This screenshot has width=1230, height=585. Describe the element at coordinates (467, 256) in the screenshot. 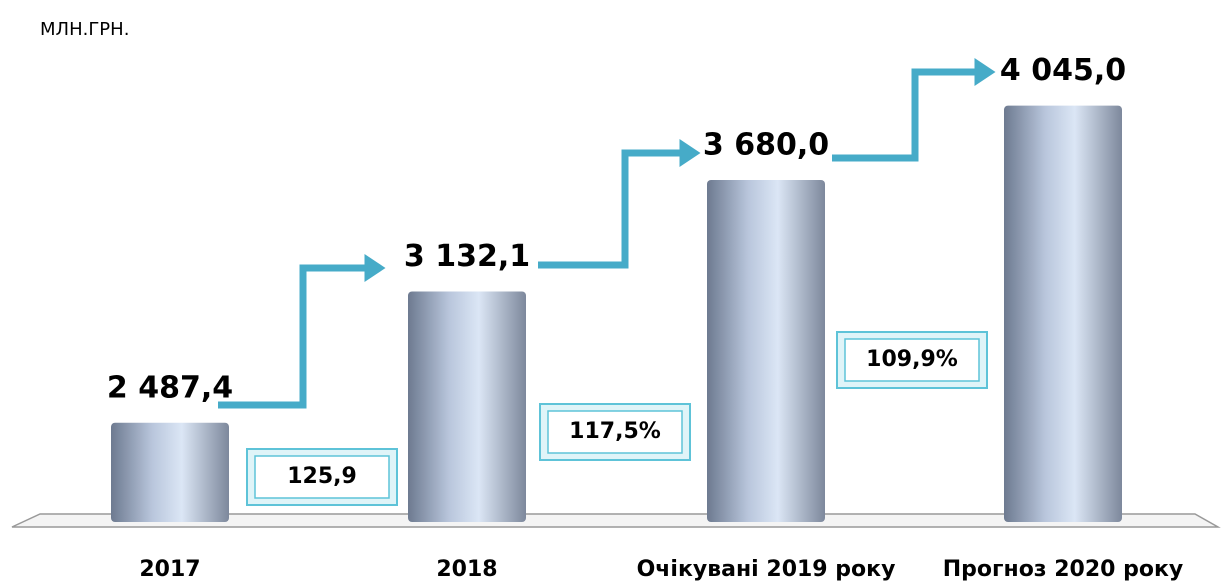

I see `value-label: 3 132,1` at that location.